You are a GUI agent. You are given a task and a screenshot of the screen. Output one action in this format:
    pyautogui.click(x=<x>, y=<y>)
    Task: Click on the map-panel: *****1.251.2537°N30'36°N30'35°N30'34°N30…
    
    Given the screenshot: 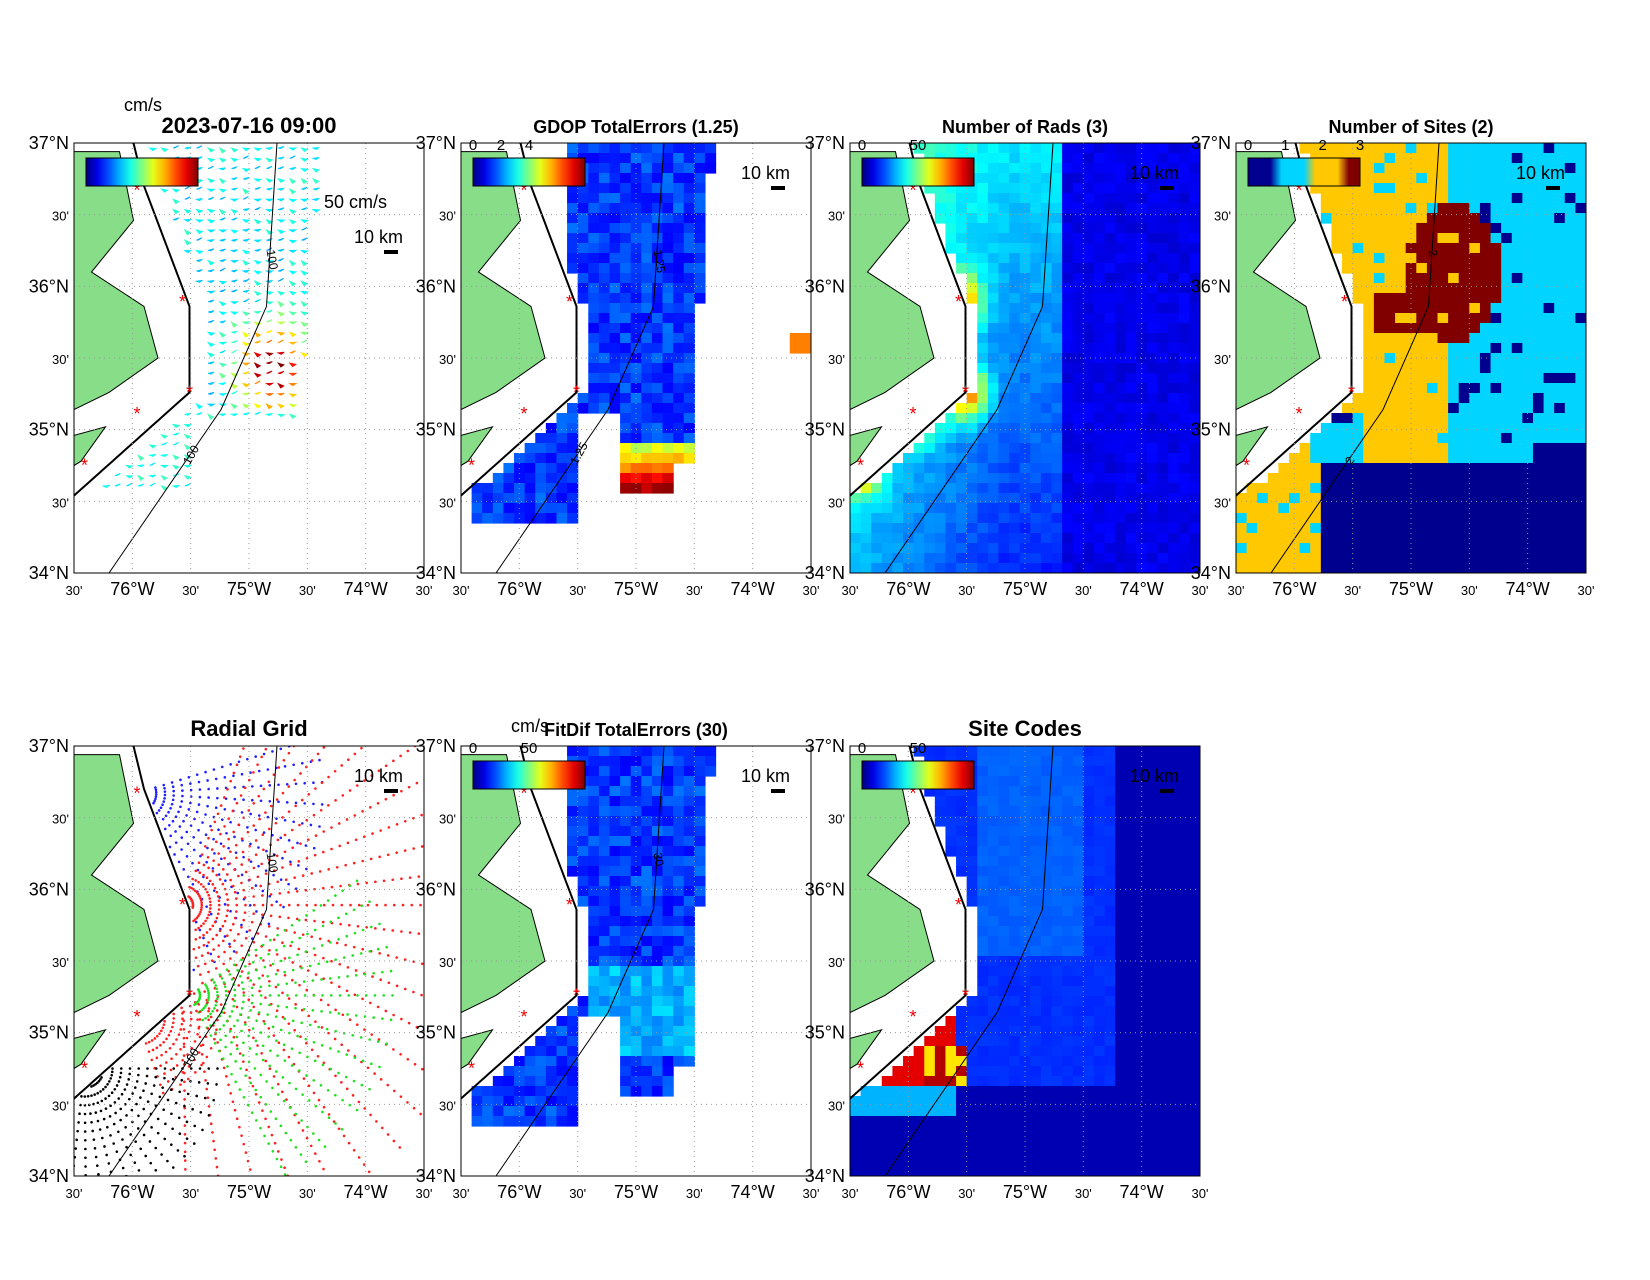 What is the action you would take?
    pyautogui.click(x=618, y=358)
    